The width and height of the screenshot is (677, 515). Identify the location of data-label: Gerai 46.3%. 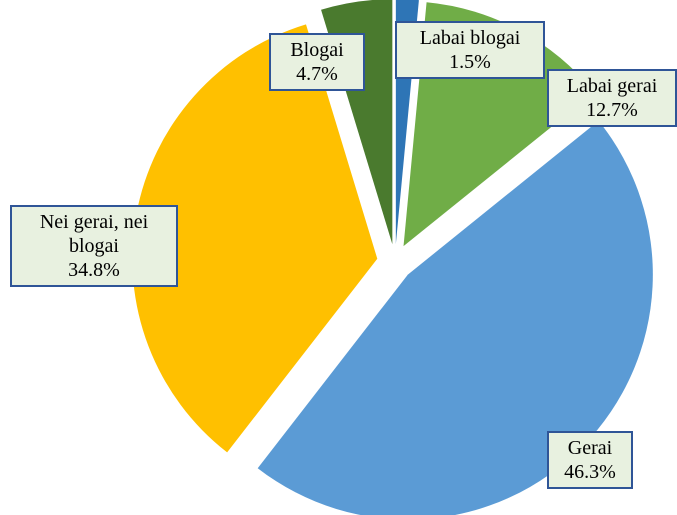
(590, 460).